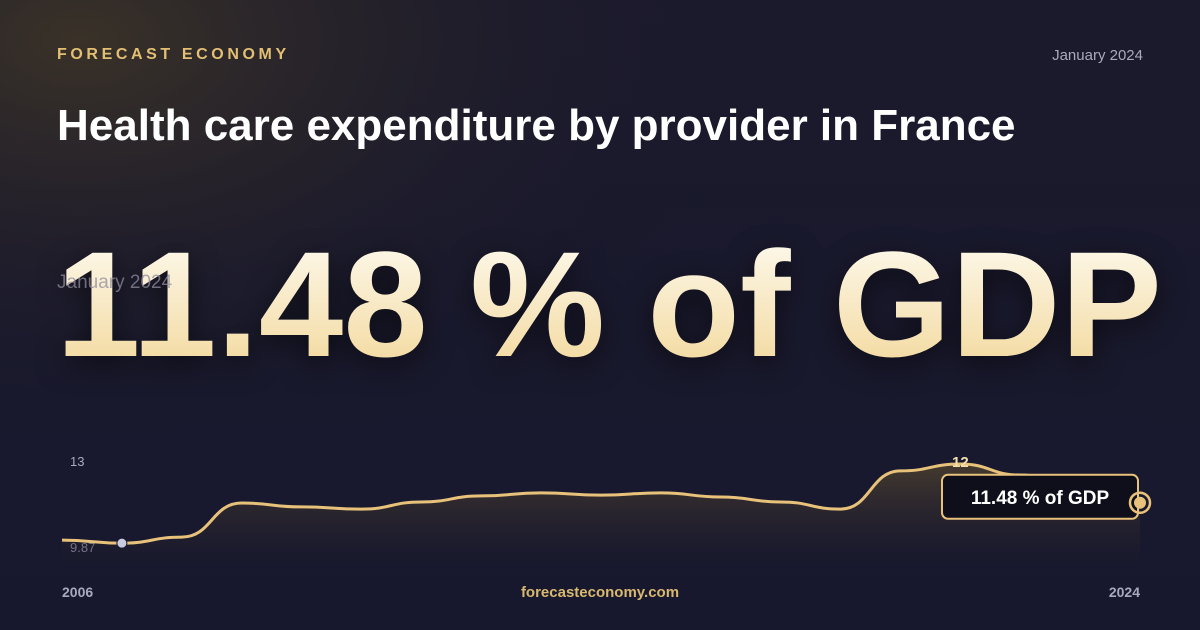  What do you see at coordinates (601, 503) in the screenshot?
I see `line` at bounding box center [601, 503].